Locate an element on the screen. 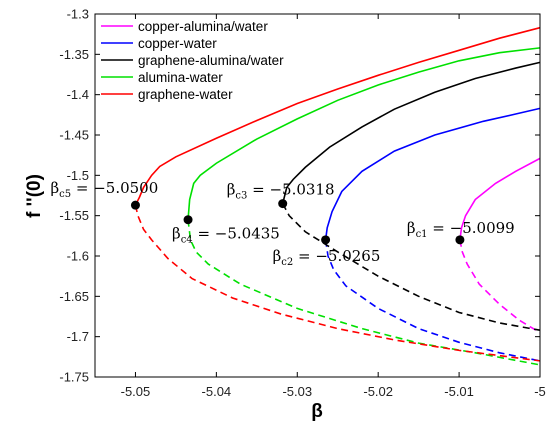  critical-point-c5 is located at coordinates (135, 205).